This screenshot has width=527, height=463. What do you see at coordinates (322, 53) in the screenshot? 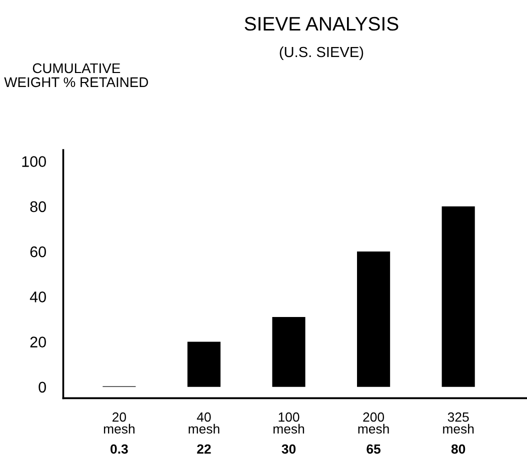
I see `chart-subtitle: (U.S. SIEVE)` at bounding box center [322, 53].